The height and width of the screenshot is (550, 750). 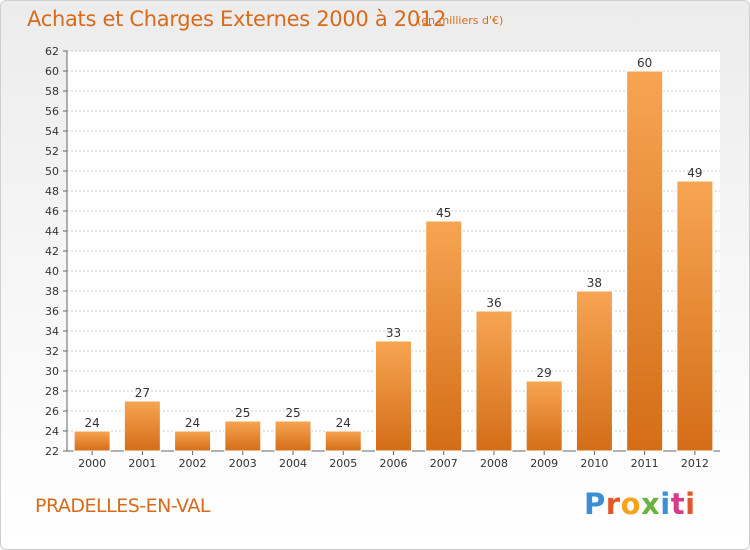 I want to click on x-tick-label: 2005, so click(x=343, y=463).